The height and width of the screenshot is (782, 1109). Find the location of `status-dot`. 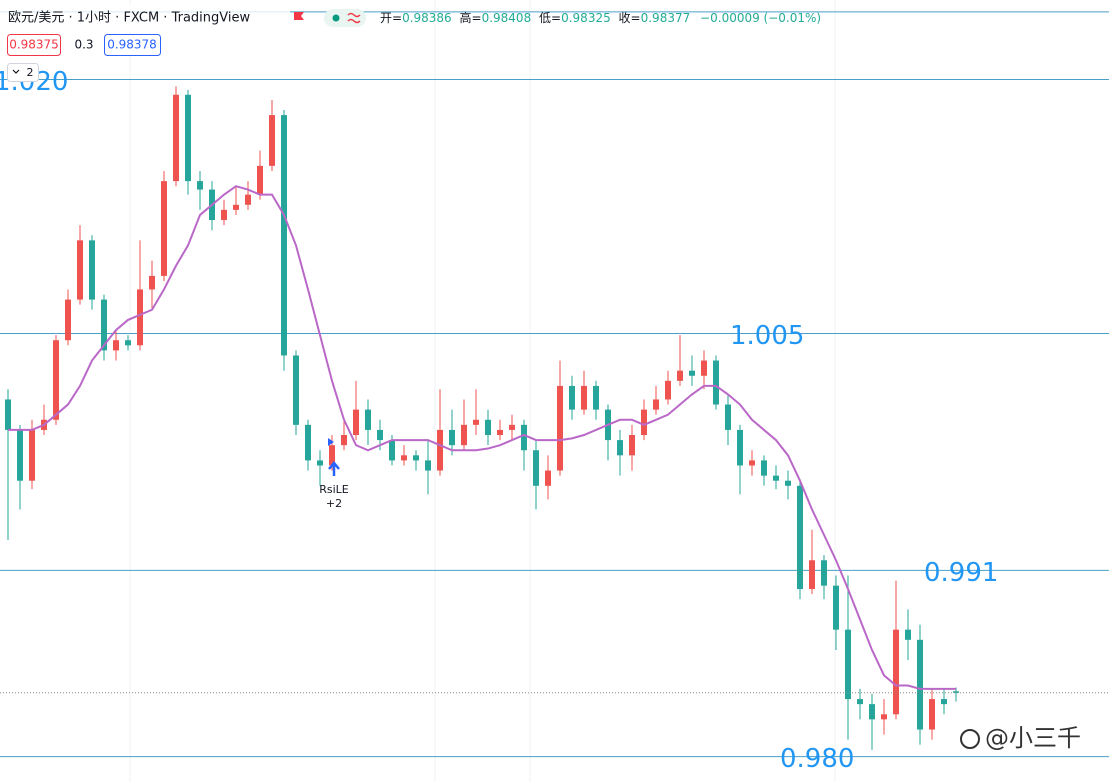

status-dot is located at coordinates (336, 18).